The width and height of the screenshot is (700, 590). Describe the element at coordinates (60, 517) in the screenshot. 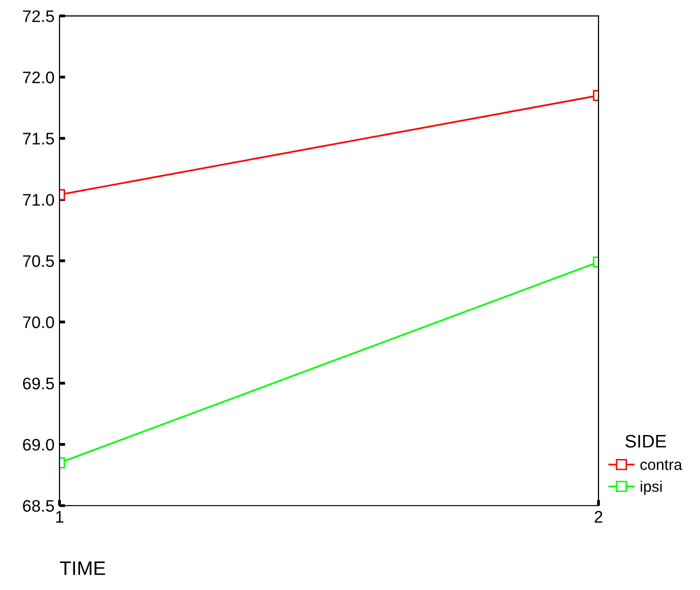

I see `x-tick-label: 1` at that location.